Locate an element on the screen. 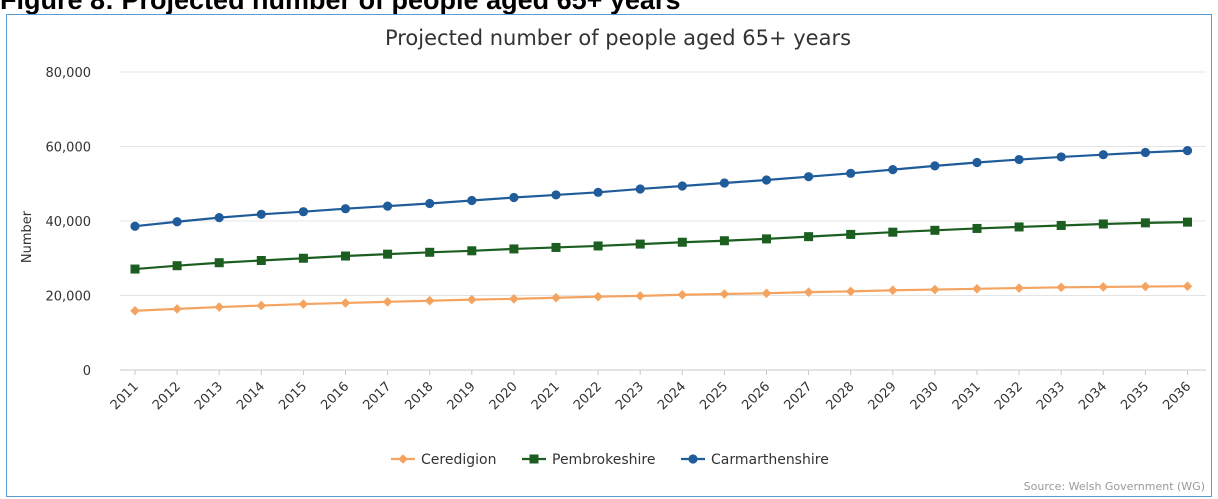 The width and height of the screenshot is (1218, 499). x-tick-label: 2032 is located at coordinates (1009, 396).